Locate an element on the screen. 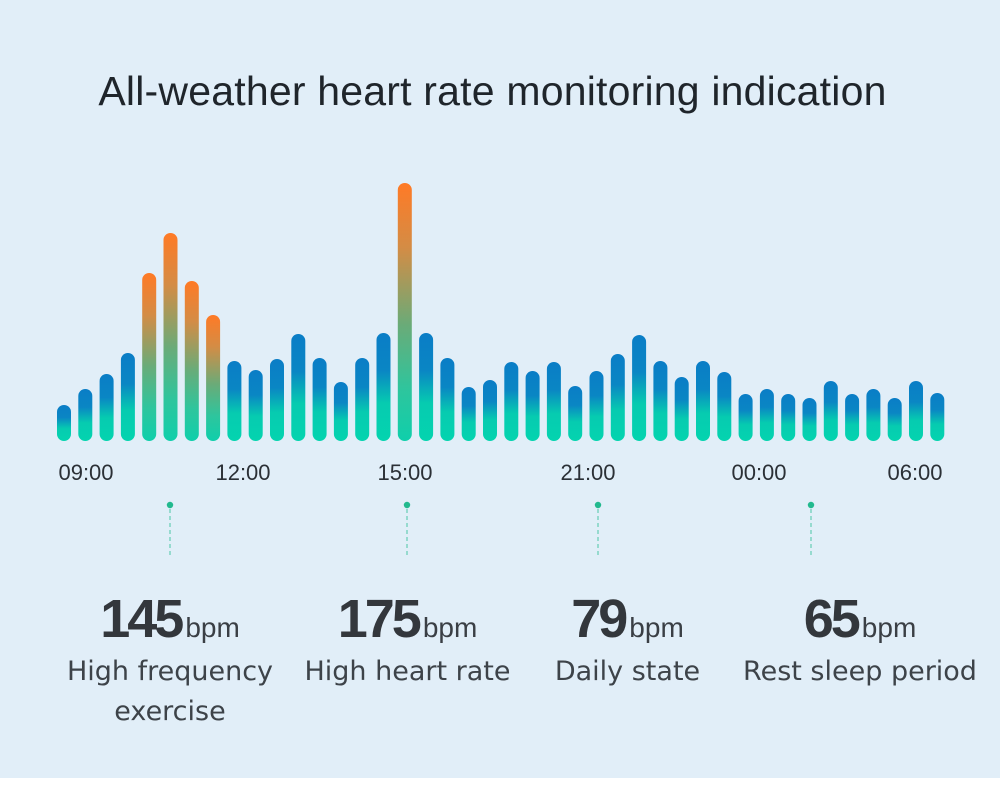 This screenshot has width=1000, height=785. stat-label: High frequency exercise is located at coordinates (170, 691).